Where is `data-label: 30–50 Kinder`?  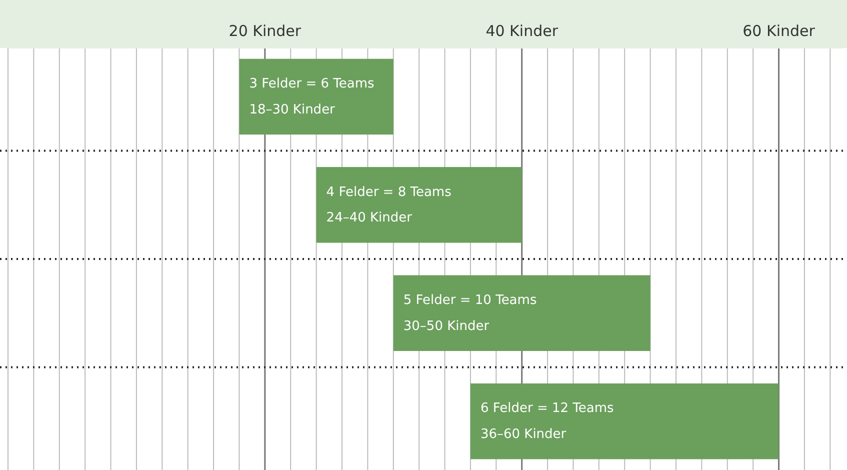
data-label: 30–50 Kinder is located at coordinates (446, 326).